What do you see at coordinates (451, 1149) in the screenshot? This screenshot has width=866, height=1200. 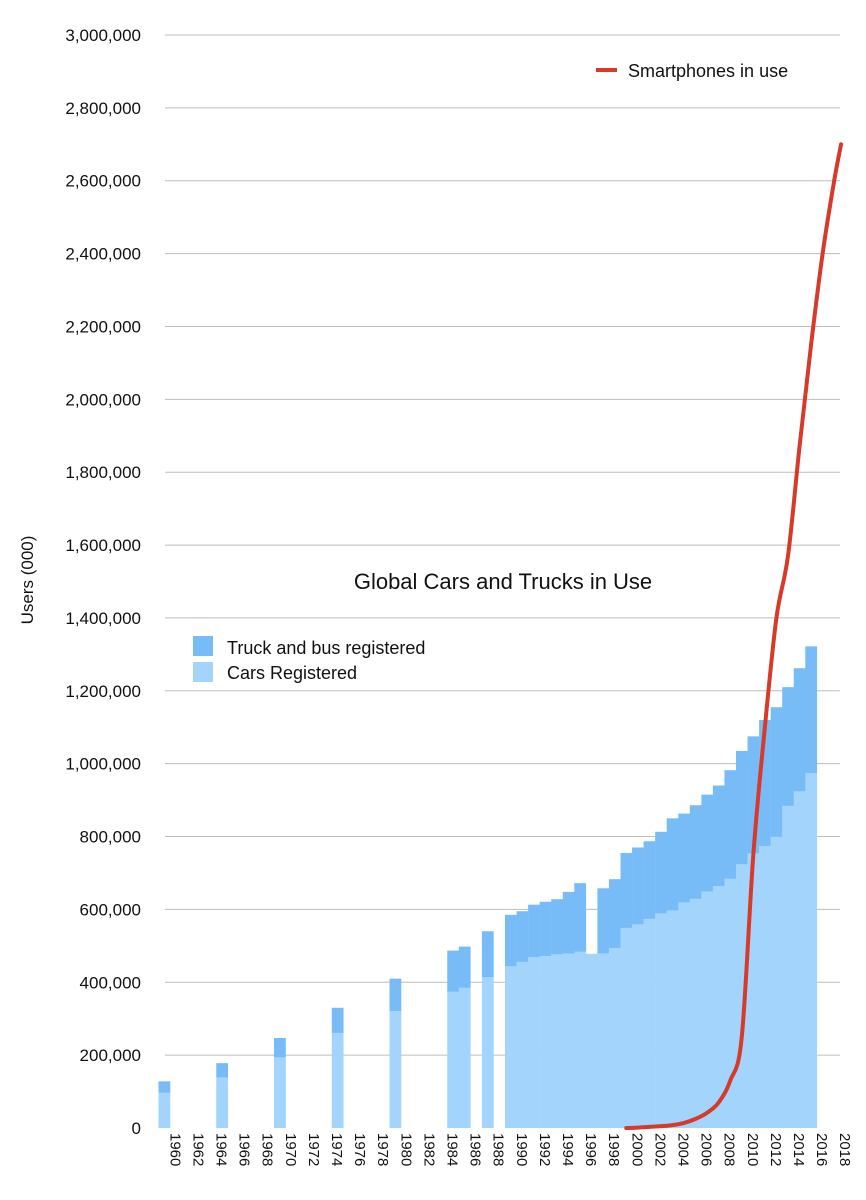 I see `x-tick-label: 1984` at bounding box center [451, 1149].